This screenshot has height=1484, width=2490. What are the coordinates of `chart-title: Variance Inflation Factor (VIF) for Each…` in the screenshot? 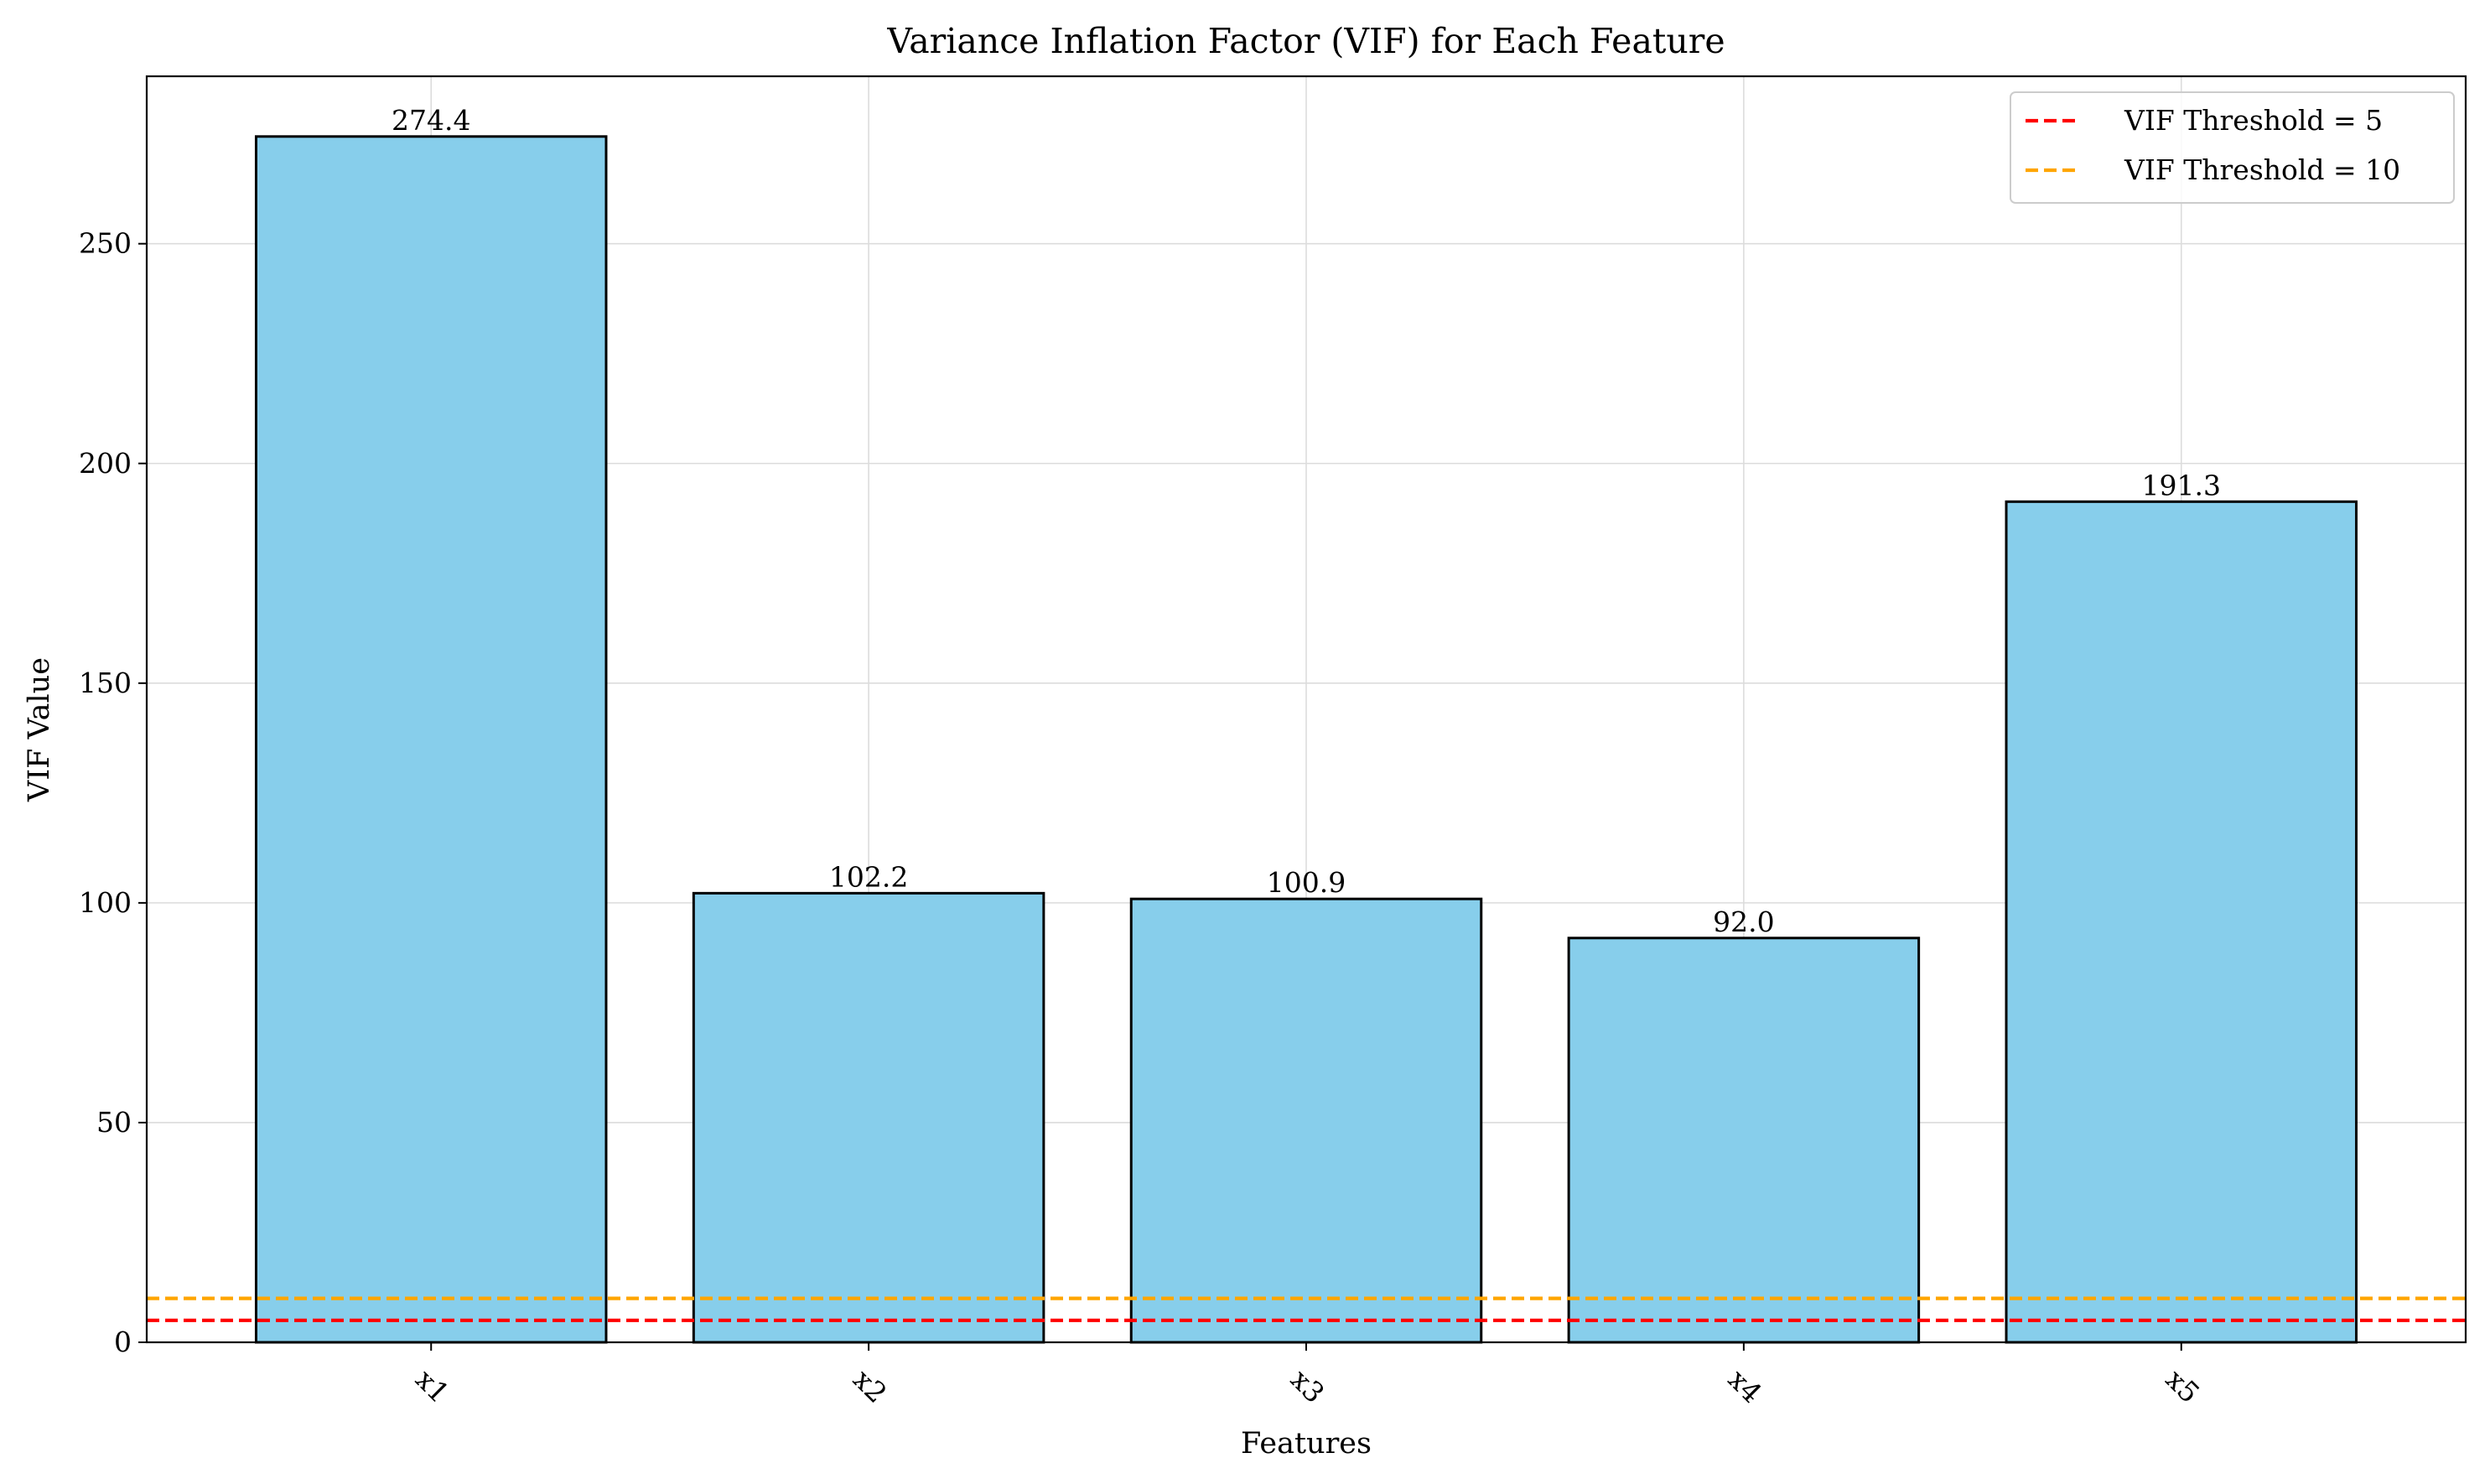 It's located at (1305, 41).